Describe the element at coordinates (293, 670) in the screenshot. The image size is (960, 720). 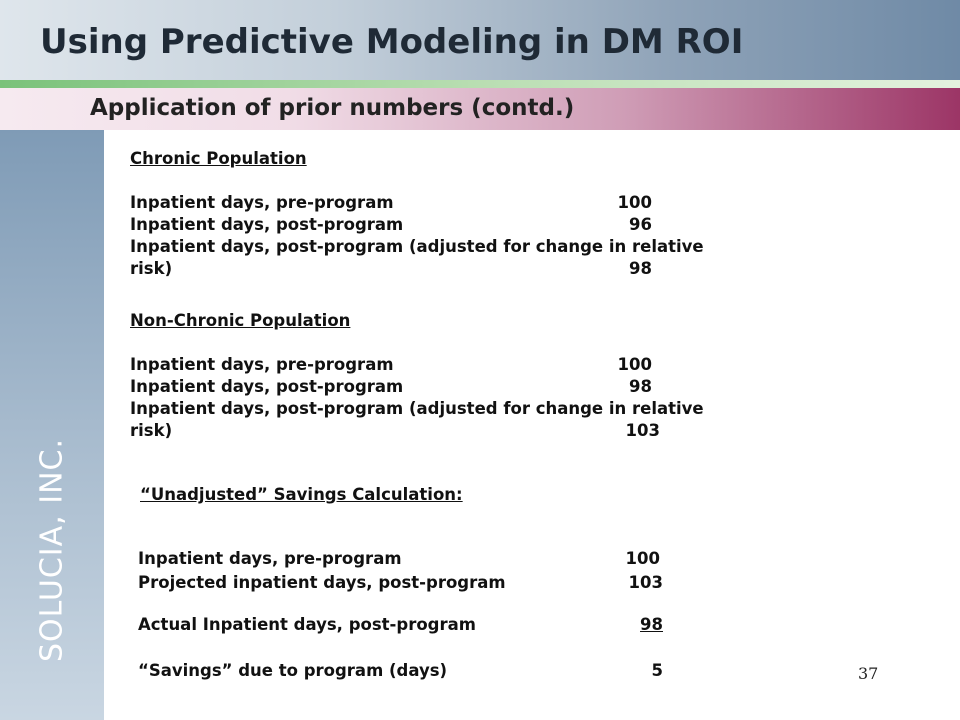
I see `row-label: “Savings” due to program (days)` at that location.